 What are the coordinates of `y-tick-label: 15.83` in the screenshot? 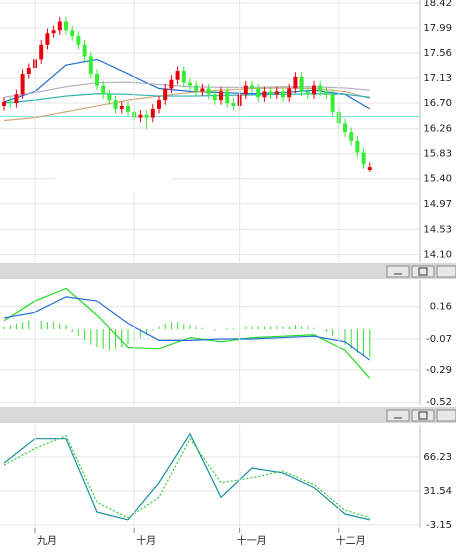 It's located at (437, 154).